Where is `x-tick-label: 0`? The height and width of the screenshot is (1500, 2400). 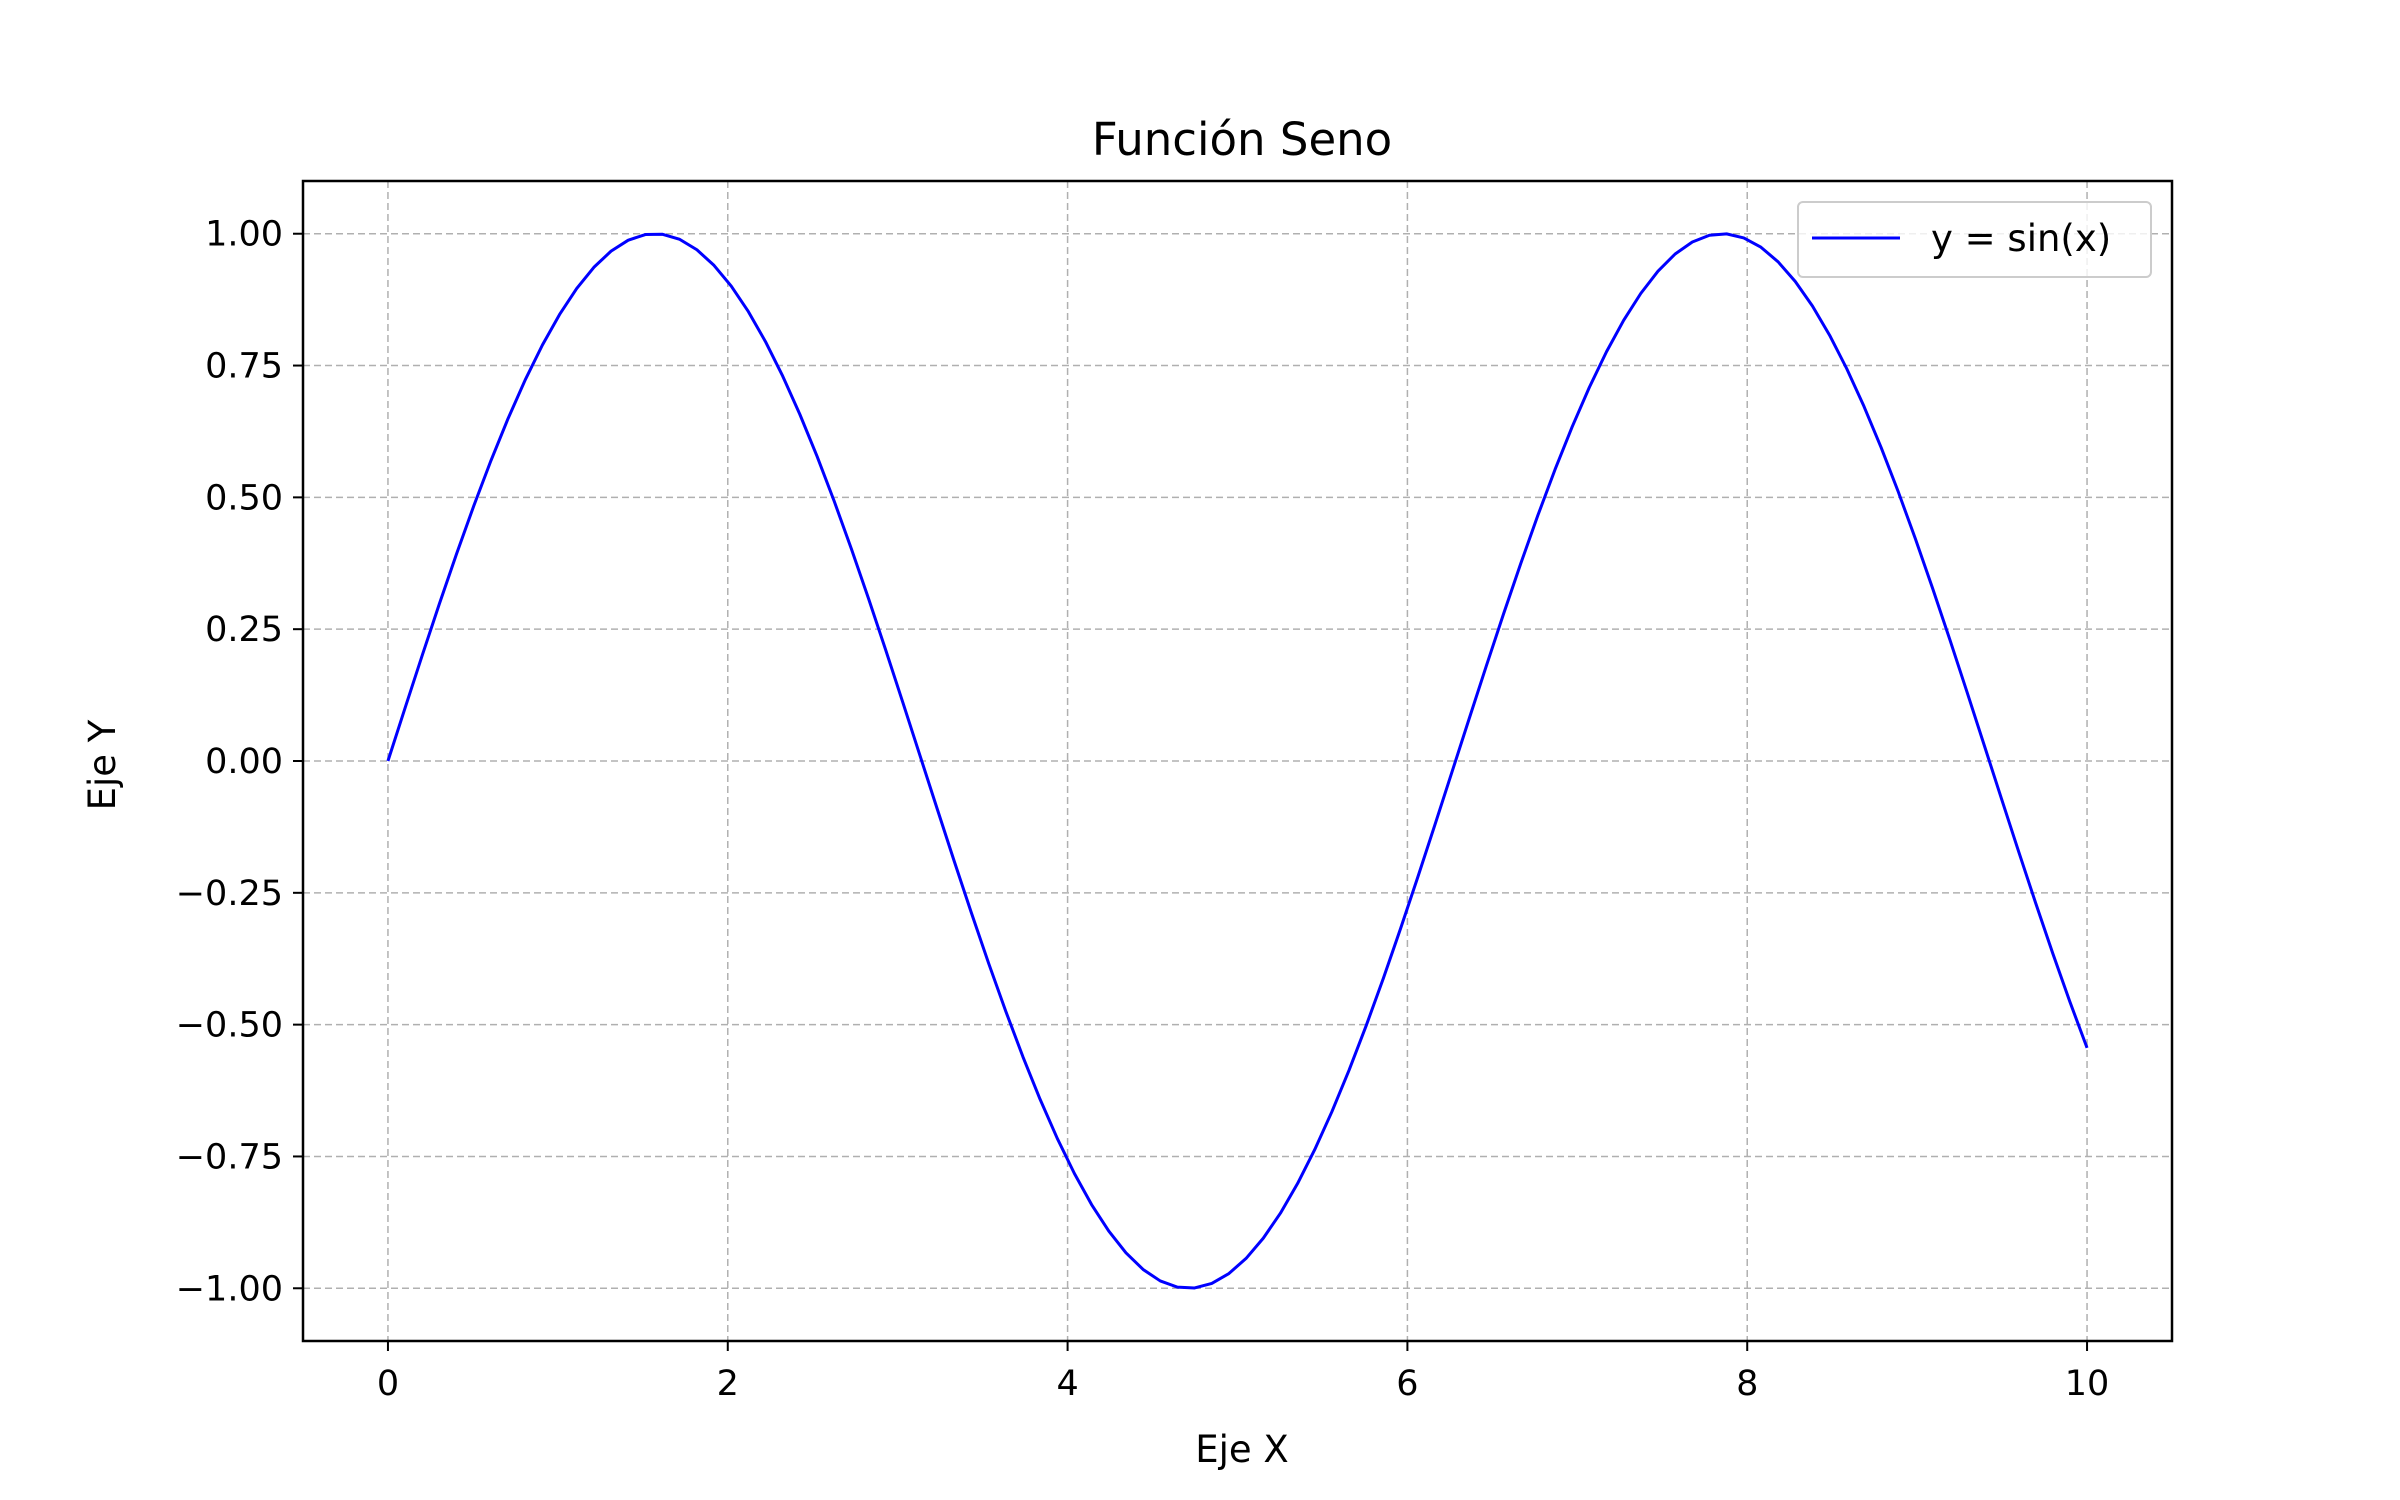
x-tick-label: 0 is located at coordinates (388, 1384).